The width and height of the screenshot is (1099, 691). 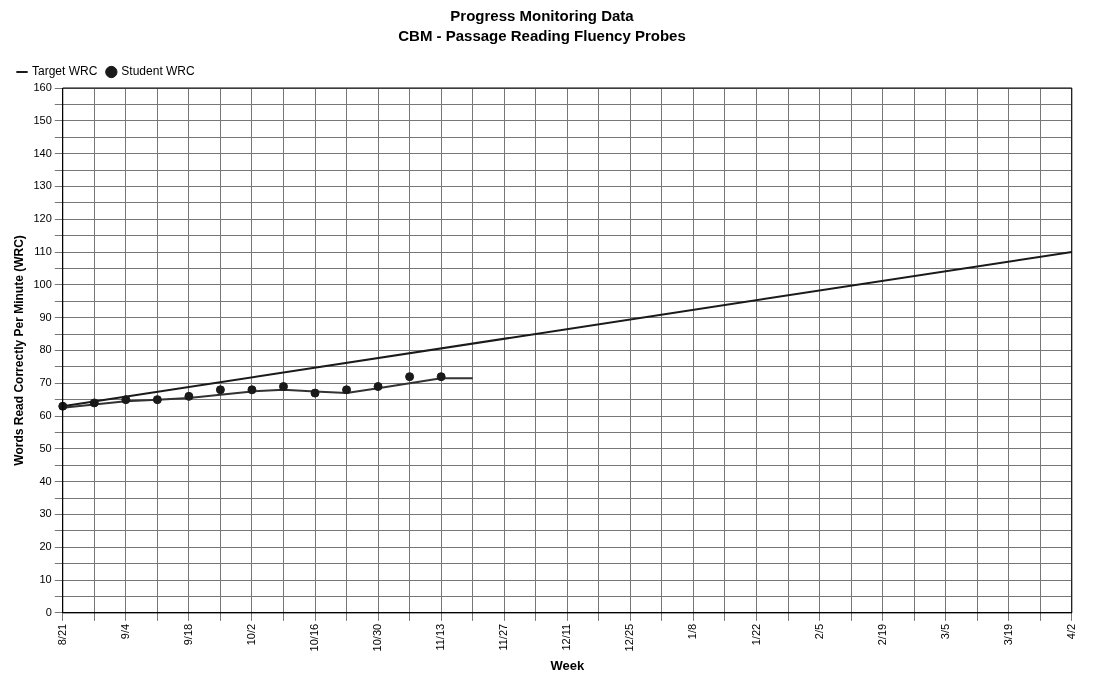 I want to click on y-tick-label: 100, so click(x=42, y=283).